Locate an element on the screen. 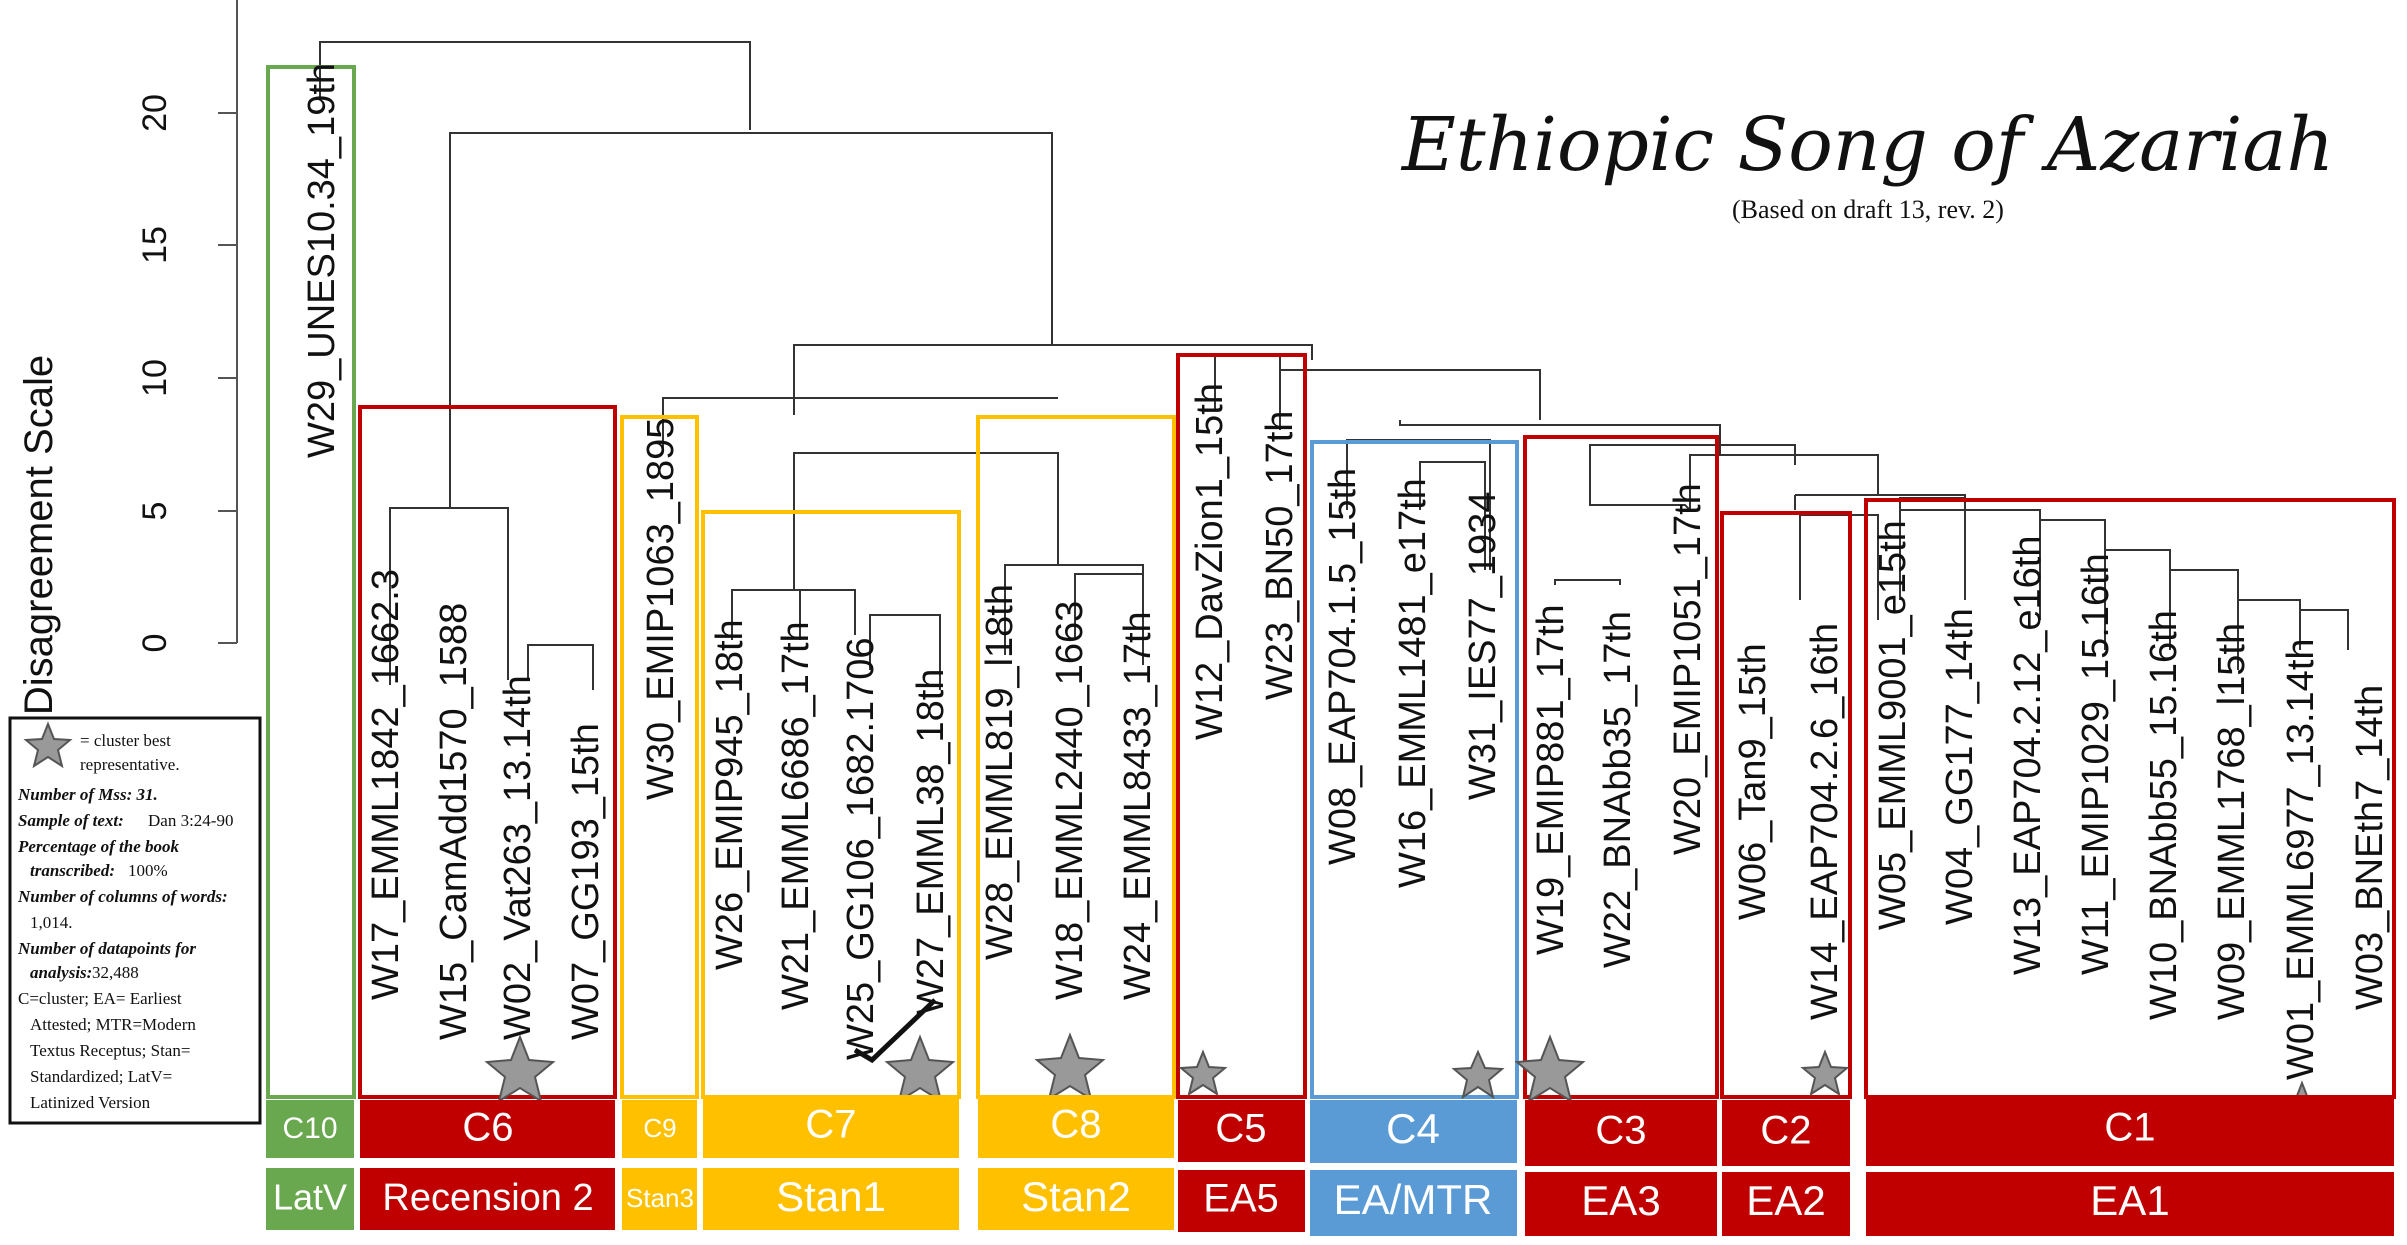  legend-line: Number of columns of words: is located at coordinates (122, 896).